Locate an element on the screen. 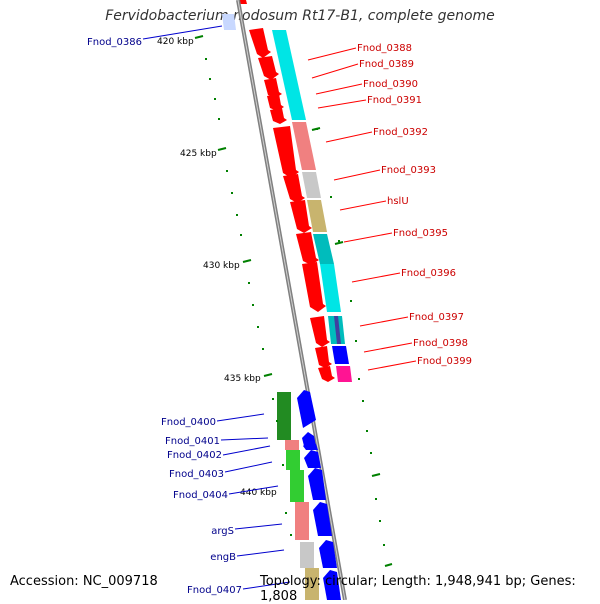 This screenshot has height=604, width=600. gene-label: Fnod_0398 is located at coordinates (440, 343).